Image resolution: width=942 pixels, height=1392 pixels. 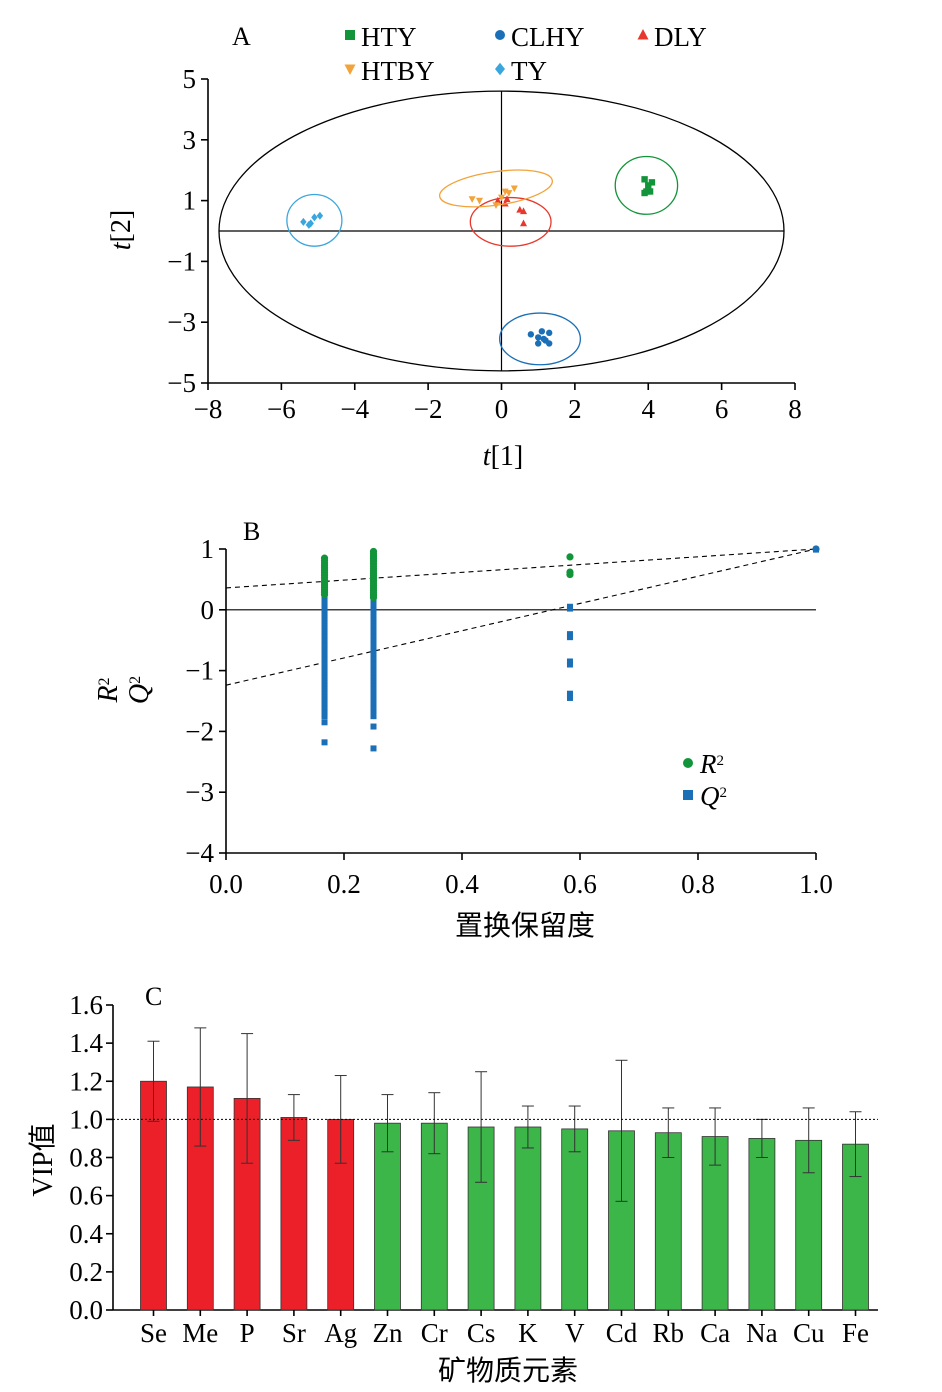 What do you see at coordinates (121, 245) in the screenshot?
I see `panel-a-y-label-italic: t` at bounding box center [121, 245].